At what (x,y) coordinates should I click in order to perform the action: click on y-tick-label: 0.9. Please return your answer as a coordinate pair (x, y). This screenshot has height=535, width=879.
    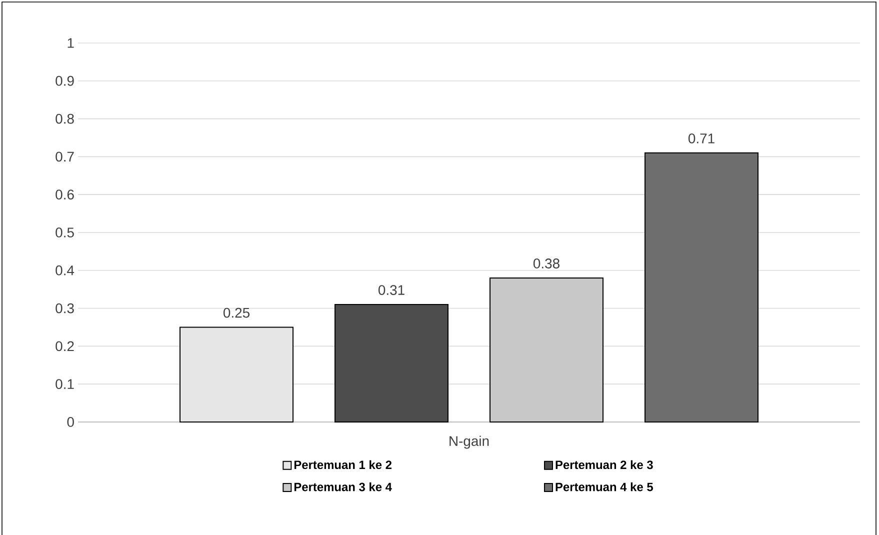
    Looking at the image, I should click on (65, 81).